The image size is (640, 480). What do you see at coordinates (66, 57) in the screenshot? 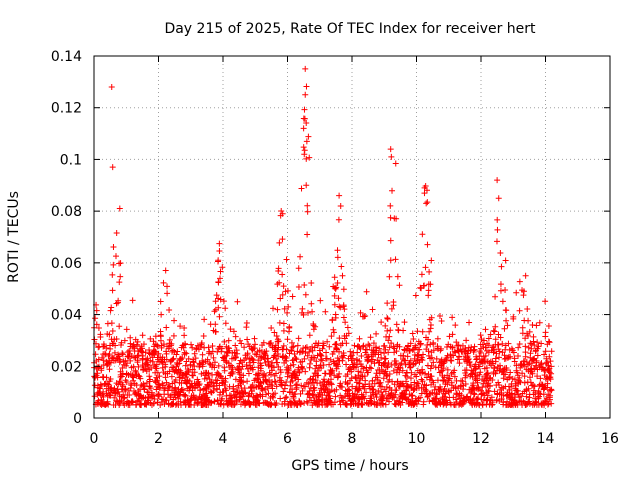
I see `y-tick-label: 0.14` at bounding box center [66, 57].